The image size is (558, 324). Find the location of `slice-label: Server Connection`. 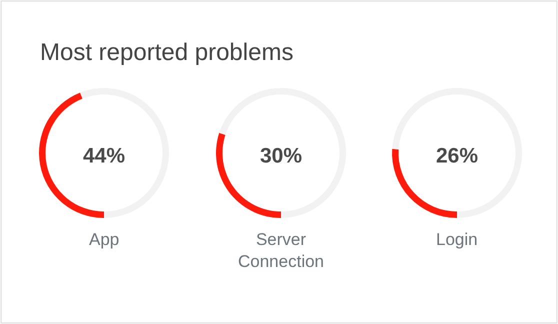

slice-label: Server Connection is located at coordinates (281, 251).